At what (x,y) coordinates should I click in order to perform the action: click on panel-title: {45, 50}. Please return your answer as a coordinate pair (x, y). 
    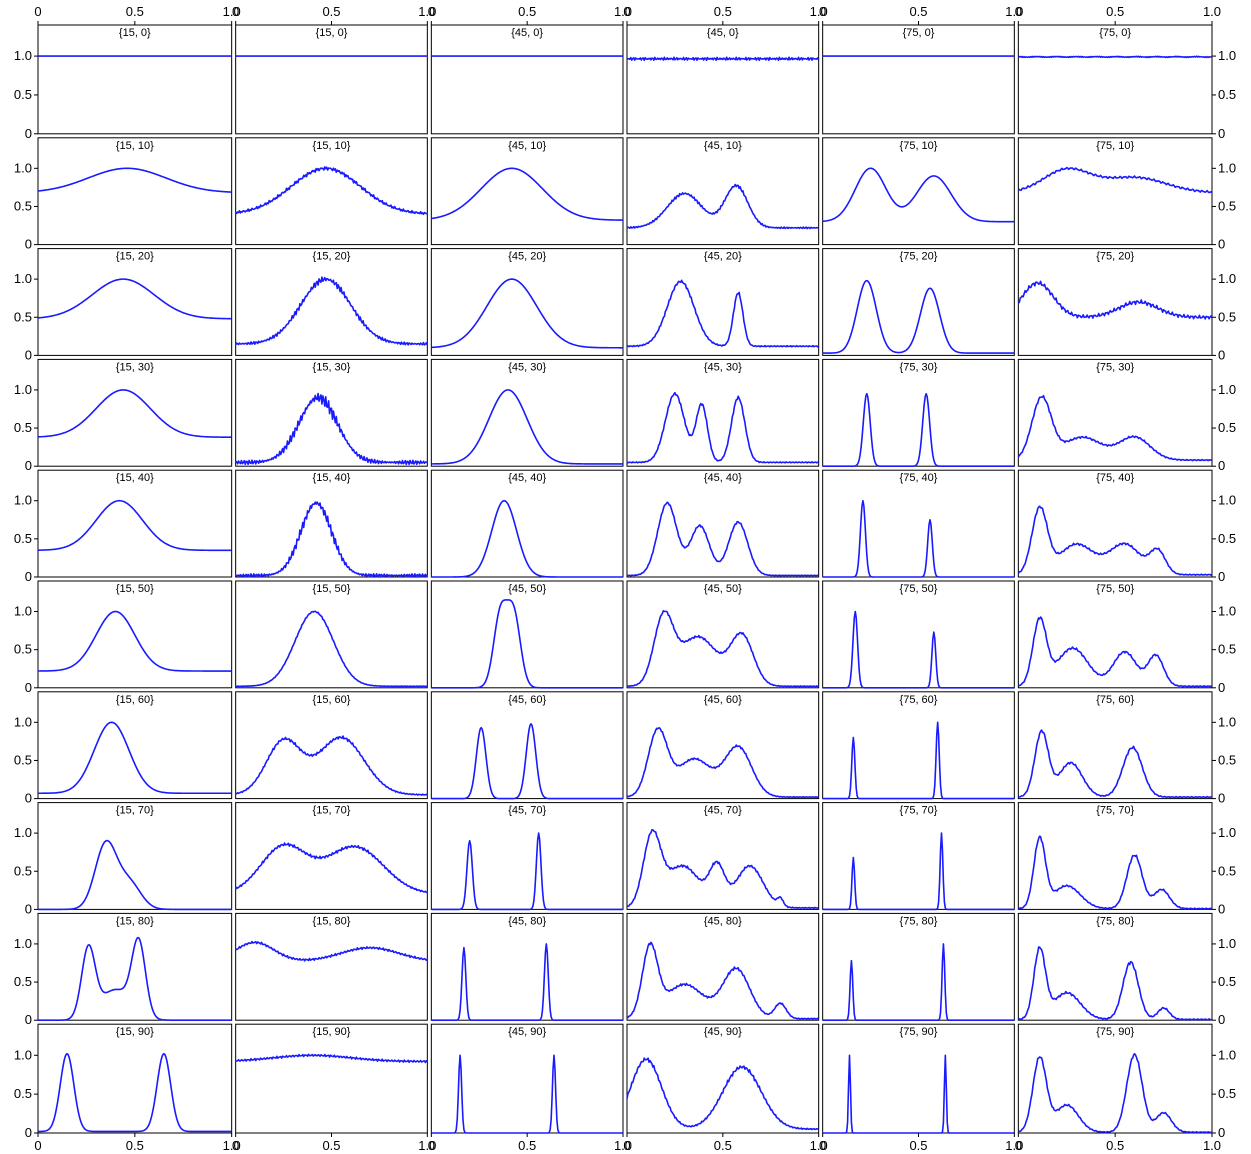
    Looking at the image, I should click on (527, 589).